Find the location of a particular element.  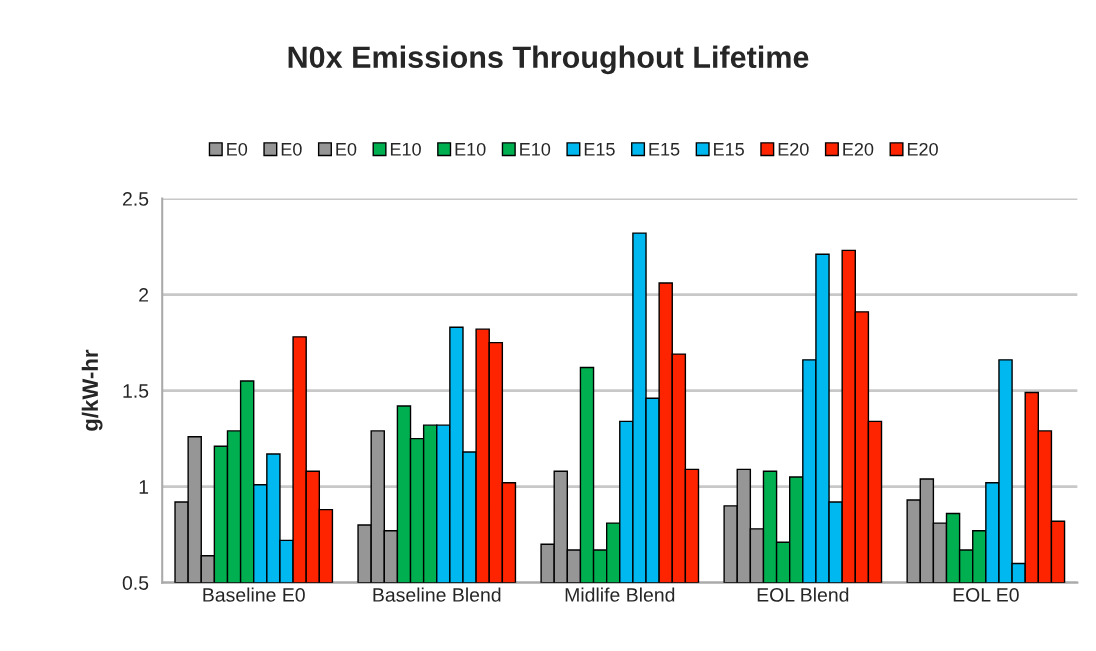

y-tick-label: 0.5 is located at coordinates (135, 583).